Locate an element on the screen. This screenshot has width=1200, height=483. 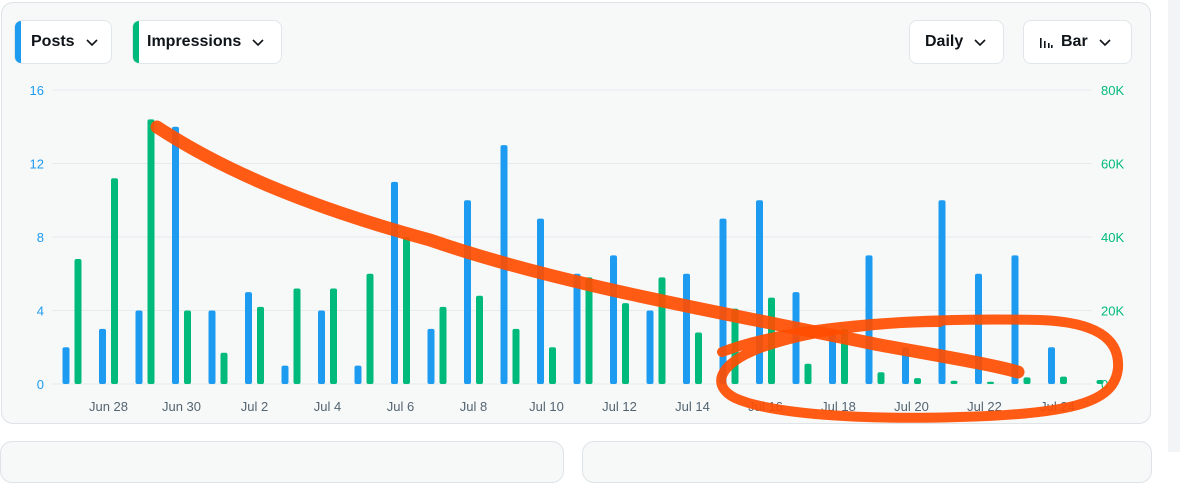
secondary-card-left is located at coordinates (282, 462).